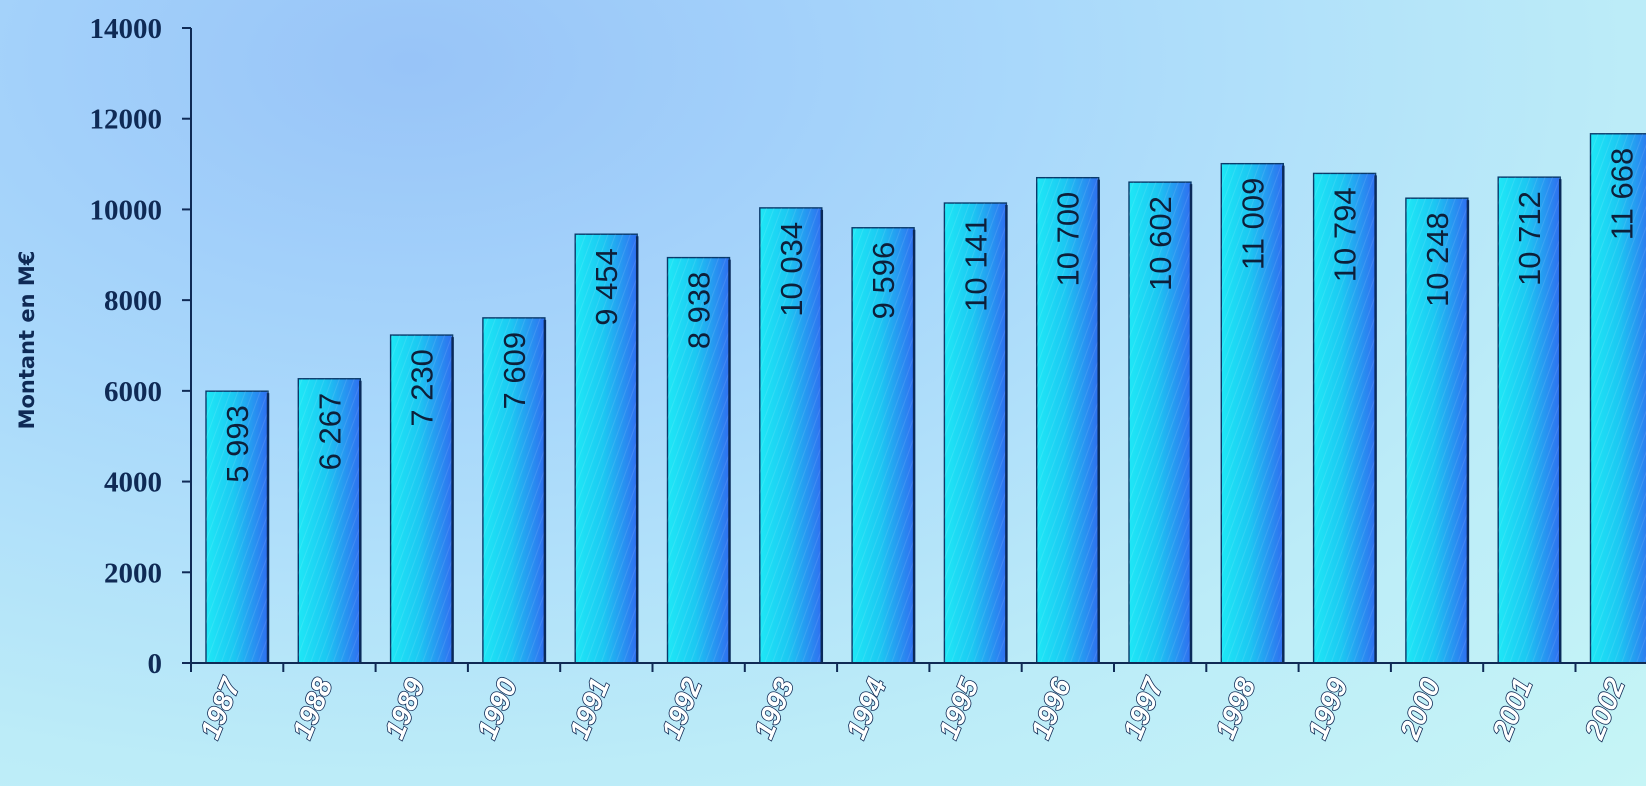 The width and height of the screenshot is (1646, 786). I want to click on x-tick-label: 1993, so click(774, 708).